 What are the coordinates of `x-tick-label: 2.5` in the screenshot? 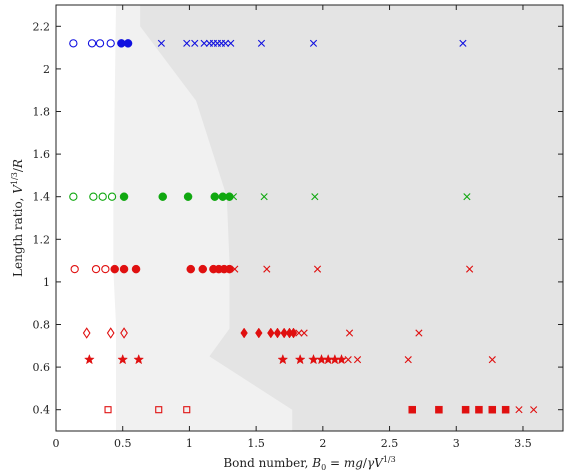 It's located at (390, 443).